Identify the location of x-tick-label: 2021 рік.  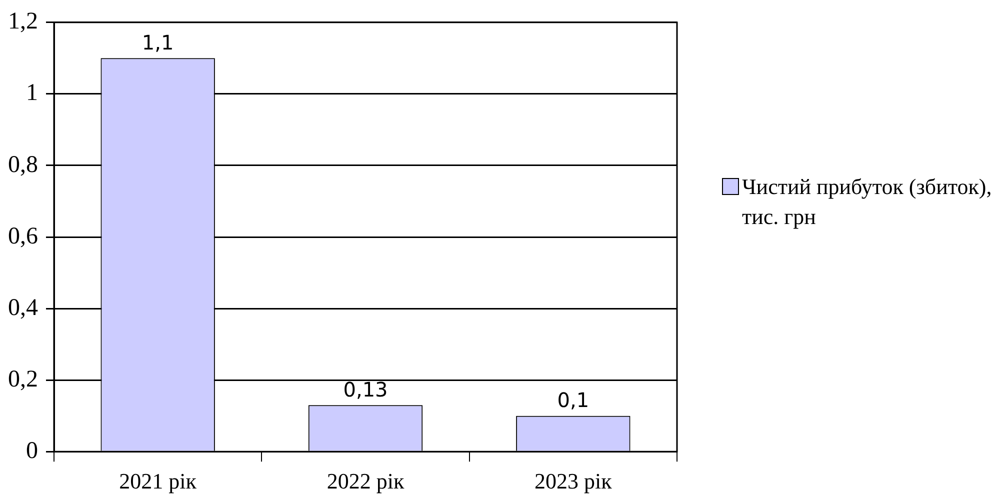
(158, 481).